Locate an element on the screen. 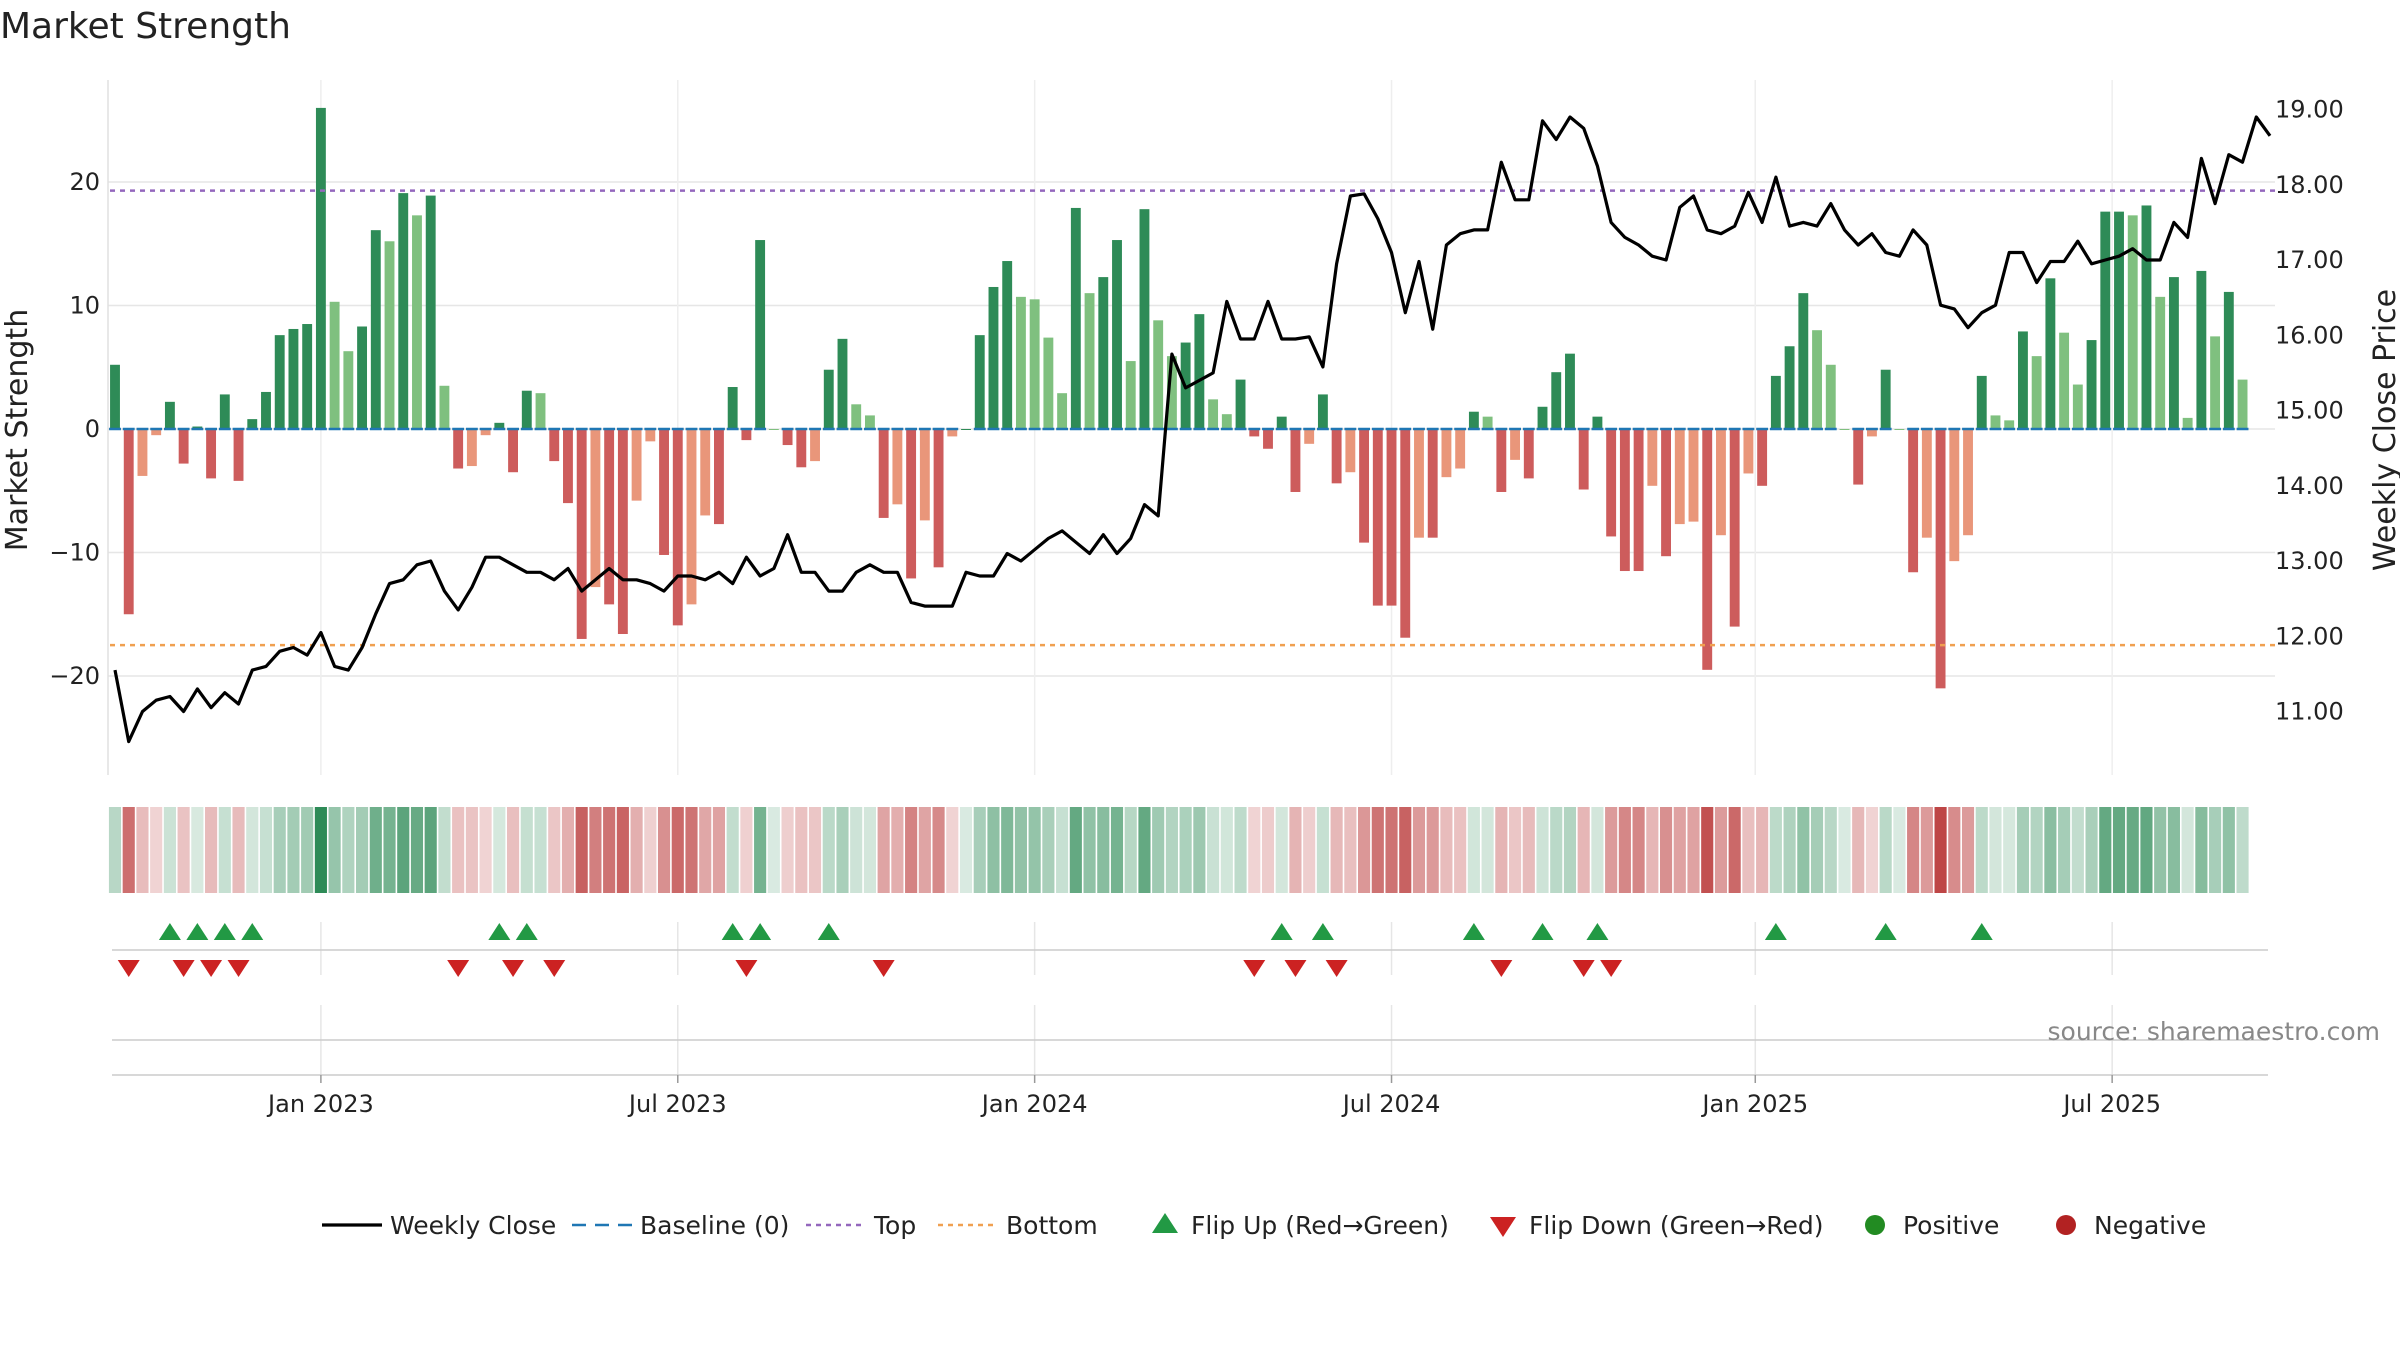 The height and width of the screenshot is (1350, 2400). legend-item: Bottom is located at coordinates (1018, 1225).